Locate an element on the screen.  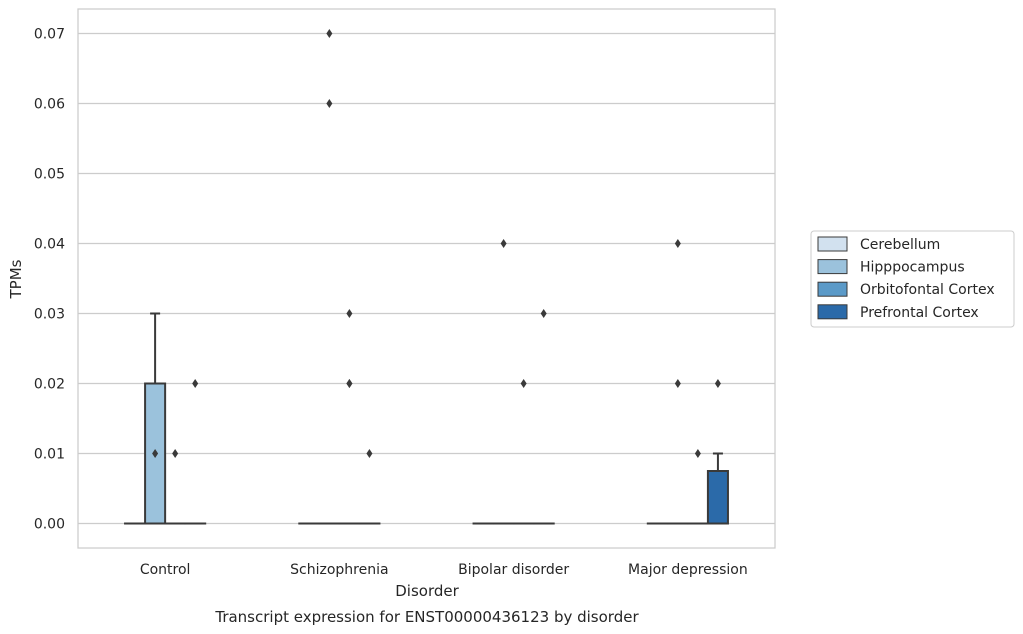
y-tick-label: 0.07 is located at coordinates (49, 35).